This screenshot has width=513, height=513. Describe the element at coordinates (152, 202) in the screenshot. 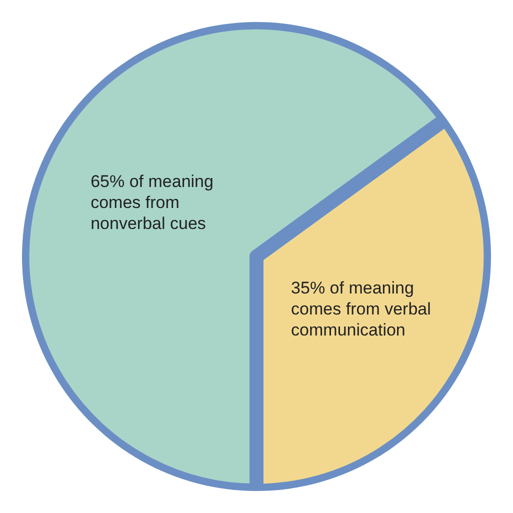

I see `slice-label: 65% of meaning comes from nonverbal cues` at that location.